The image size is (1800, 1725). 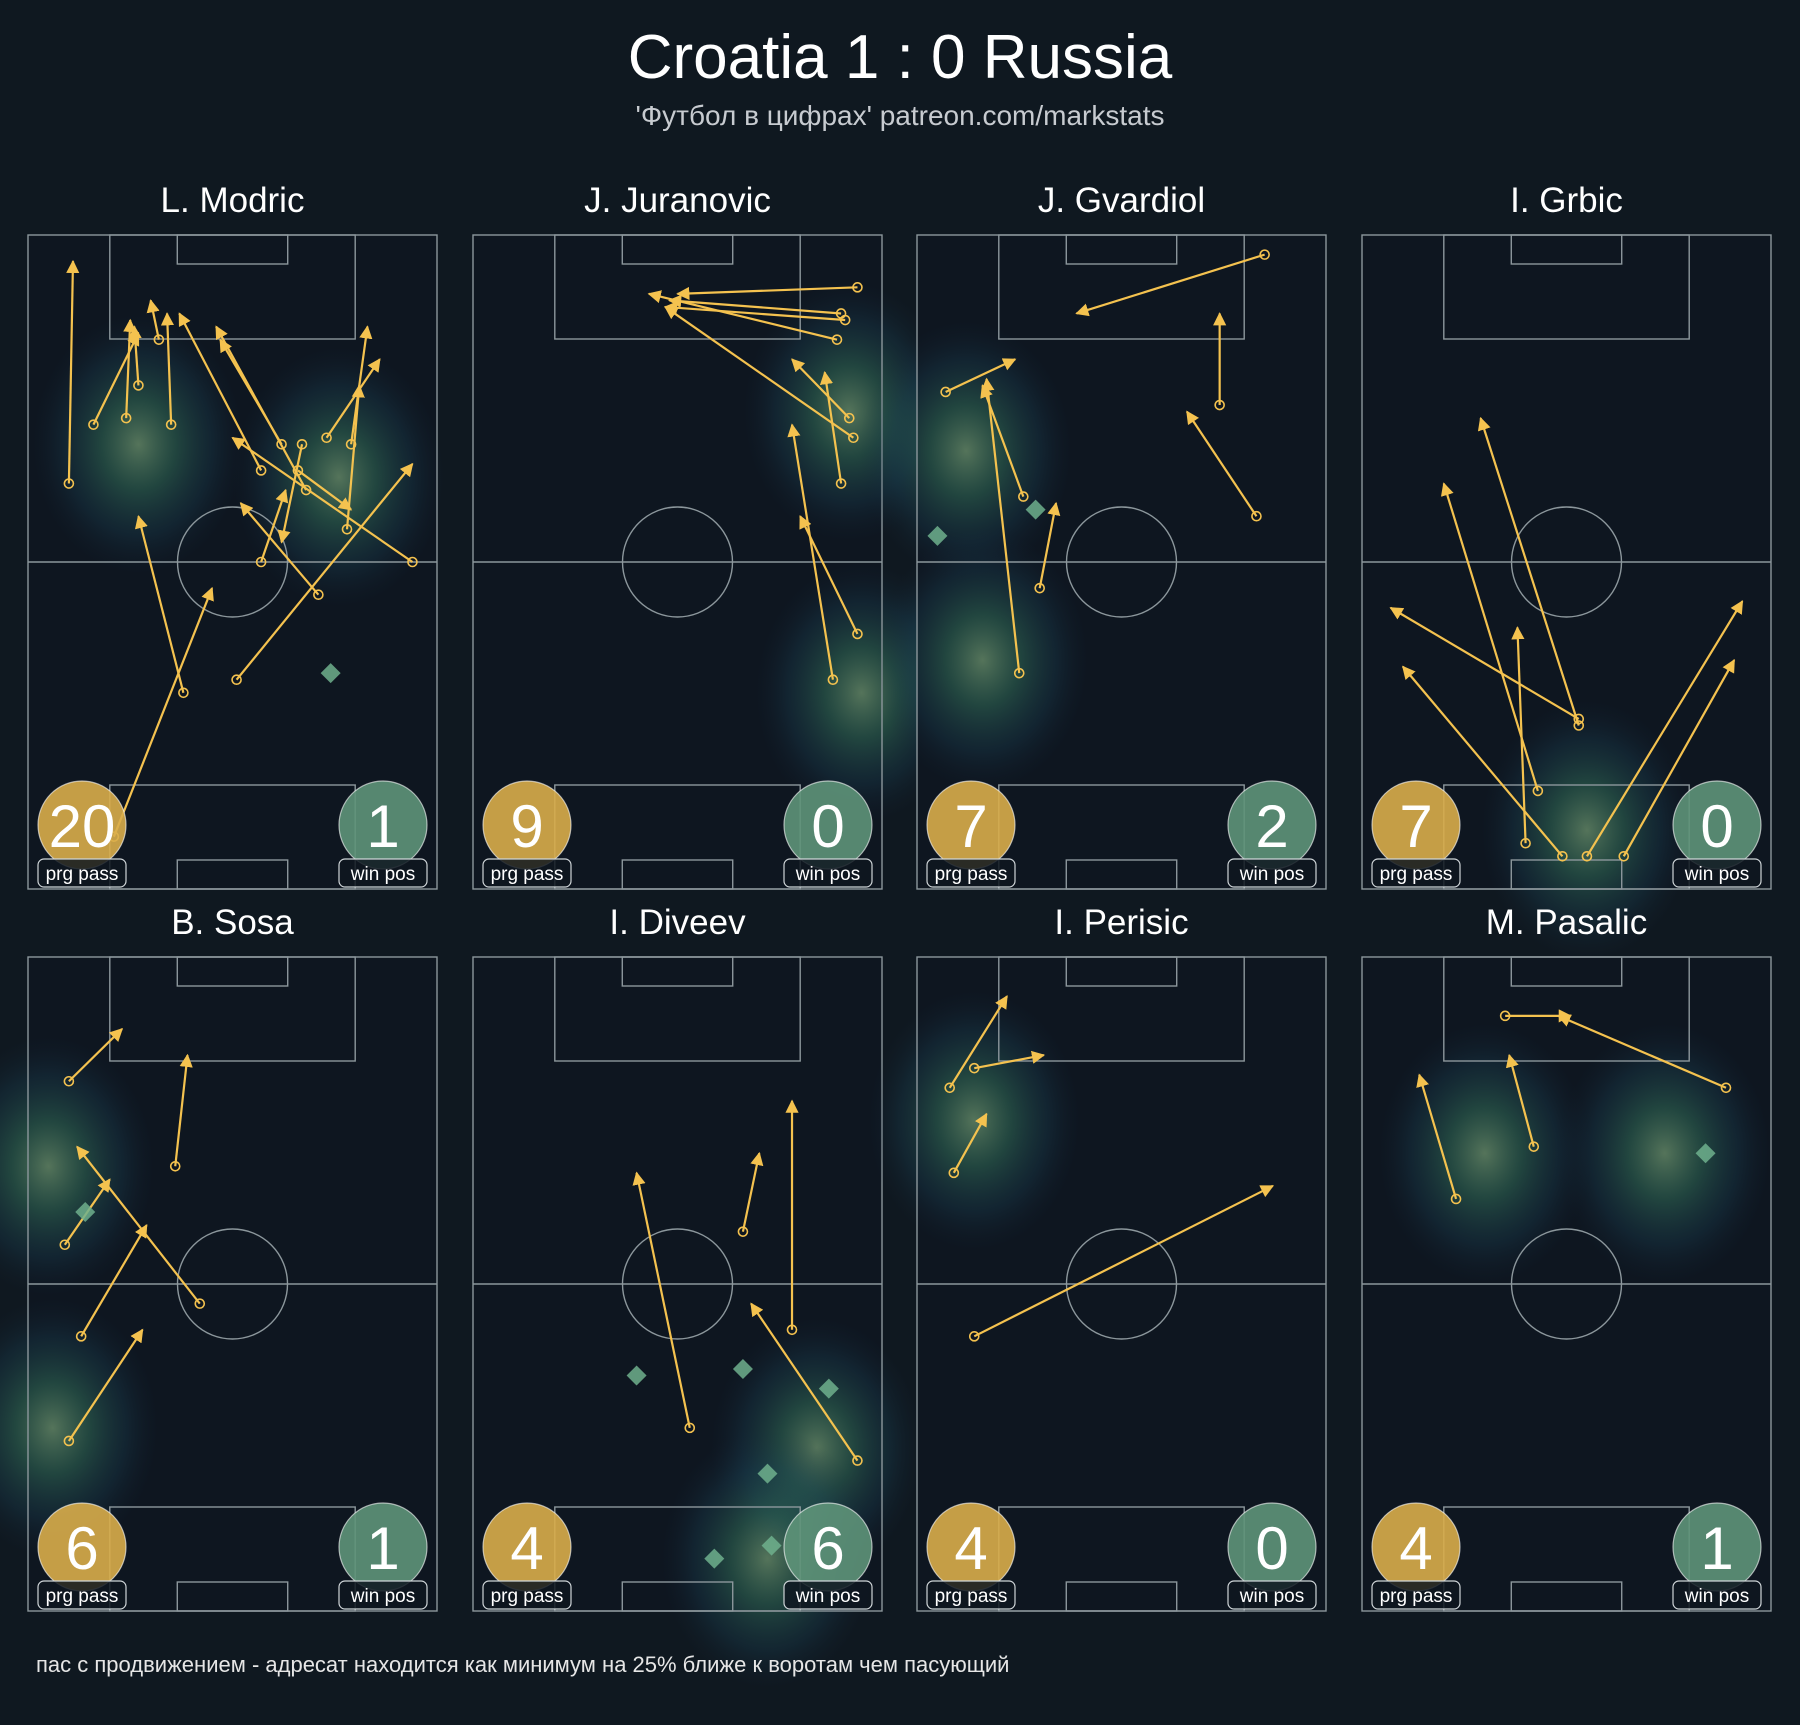 What do you see at coordinates (1271, 826) in the screenshot?
I see `win-pos-value: 2` at bounding box center [1271, 826].